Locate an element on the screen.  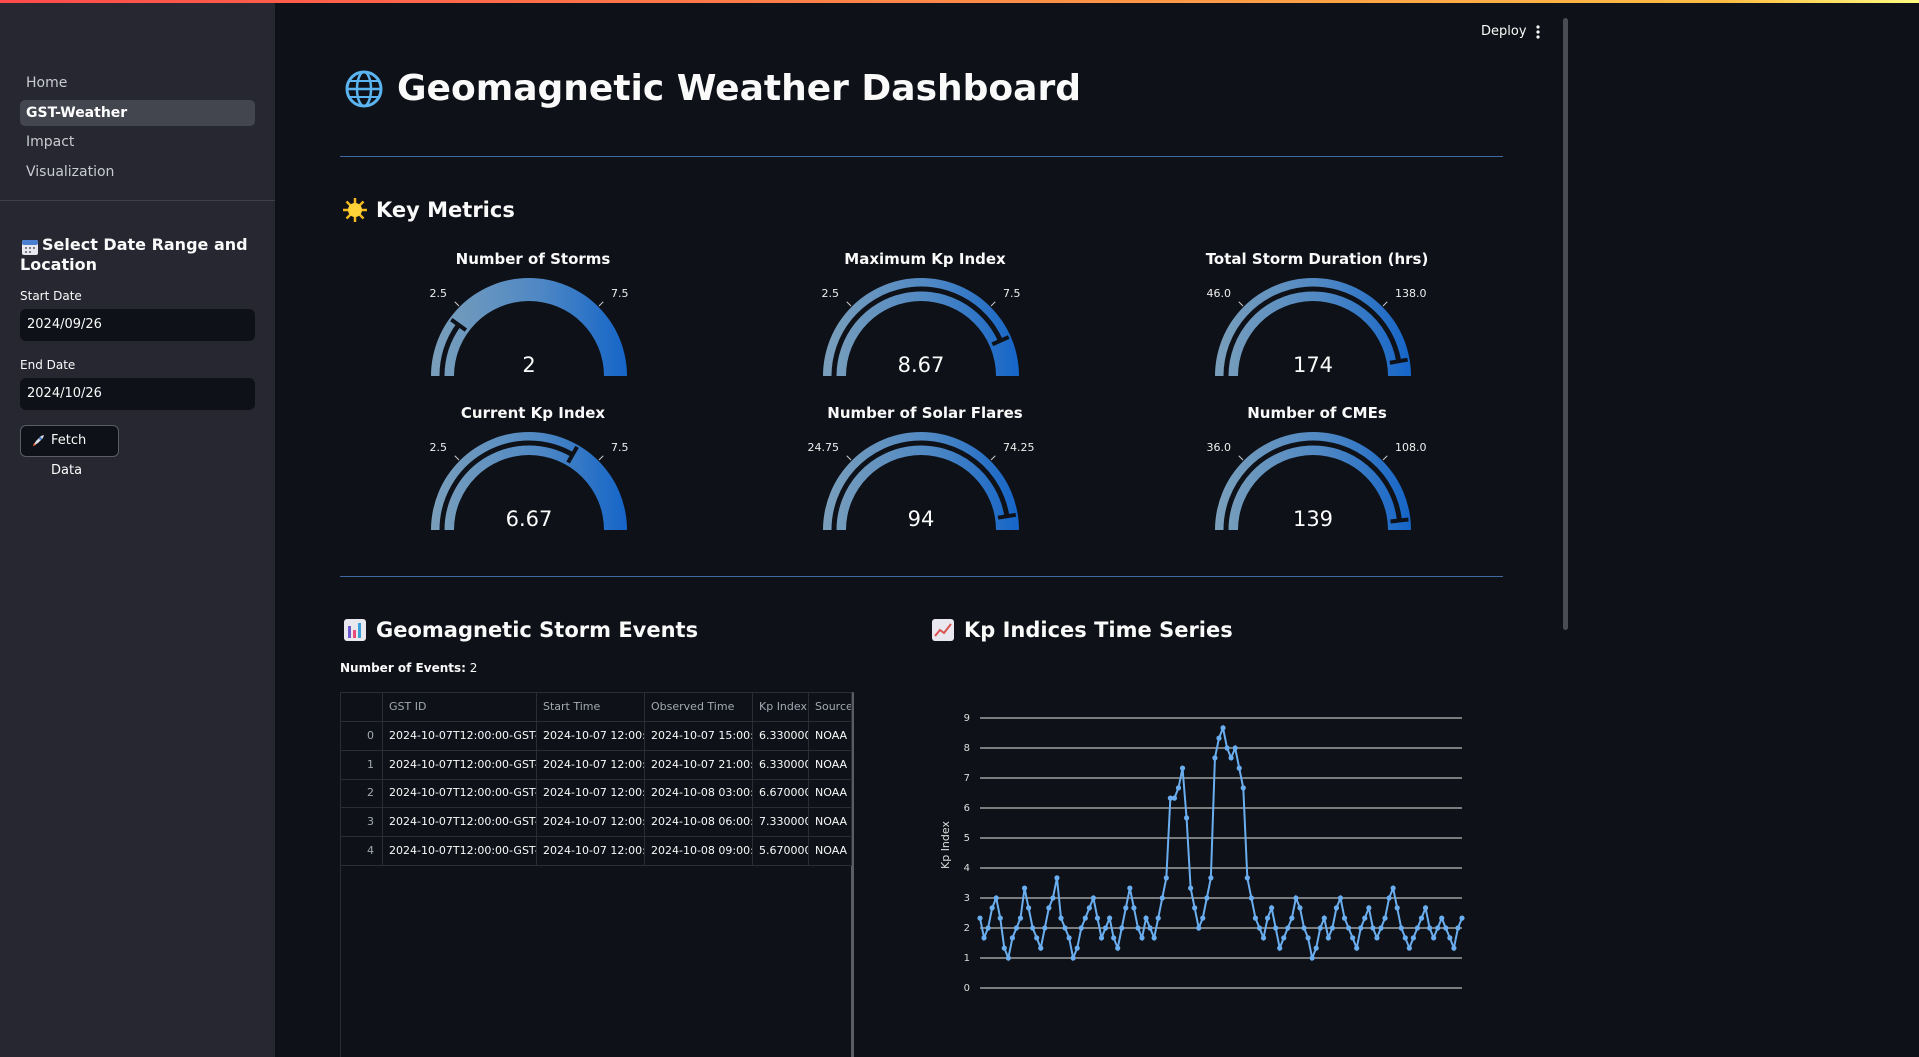
deploy-button: Deploy is located at coordinates (1504, 31).